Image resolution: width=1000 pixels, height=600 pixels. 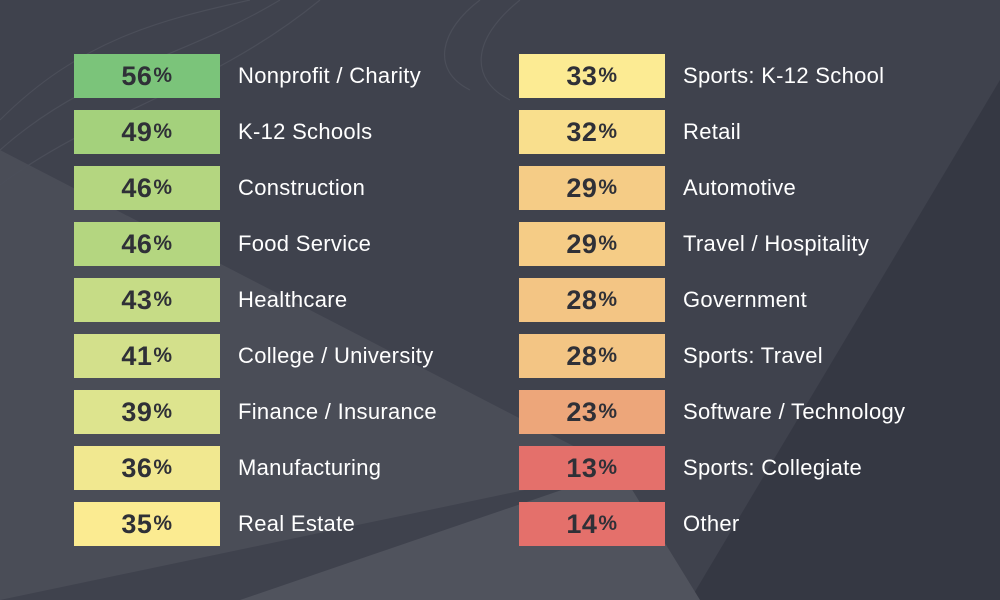 I want to click on category-label: Government, so click(x=745, y=299).